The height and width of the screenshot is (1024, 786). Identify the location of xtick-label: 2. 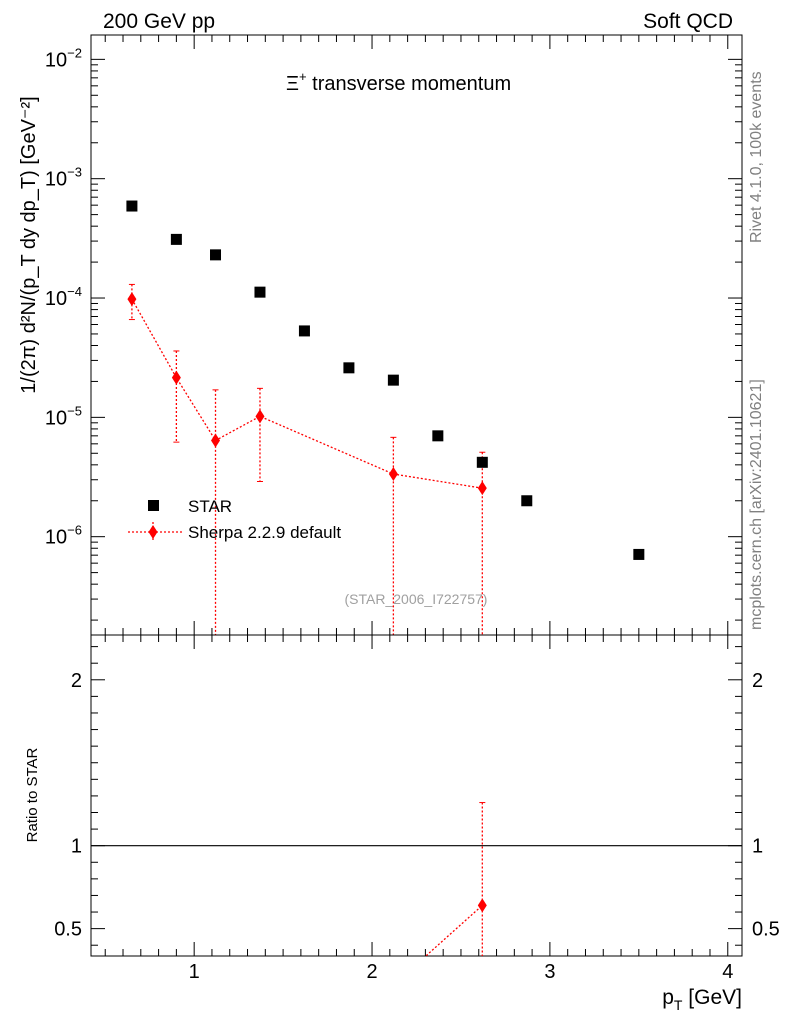
(371, 972).